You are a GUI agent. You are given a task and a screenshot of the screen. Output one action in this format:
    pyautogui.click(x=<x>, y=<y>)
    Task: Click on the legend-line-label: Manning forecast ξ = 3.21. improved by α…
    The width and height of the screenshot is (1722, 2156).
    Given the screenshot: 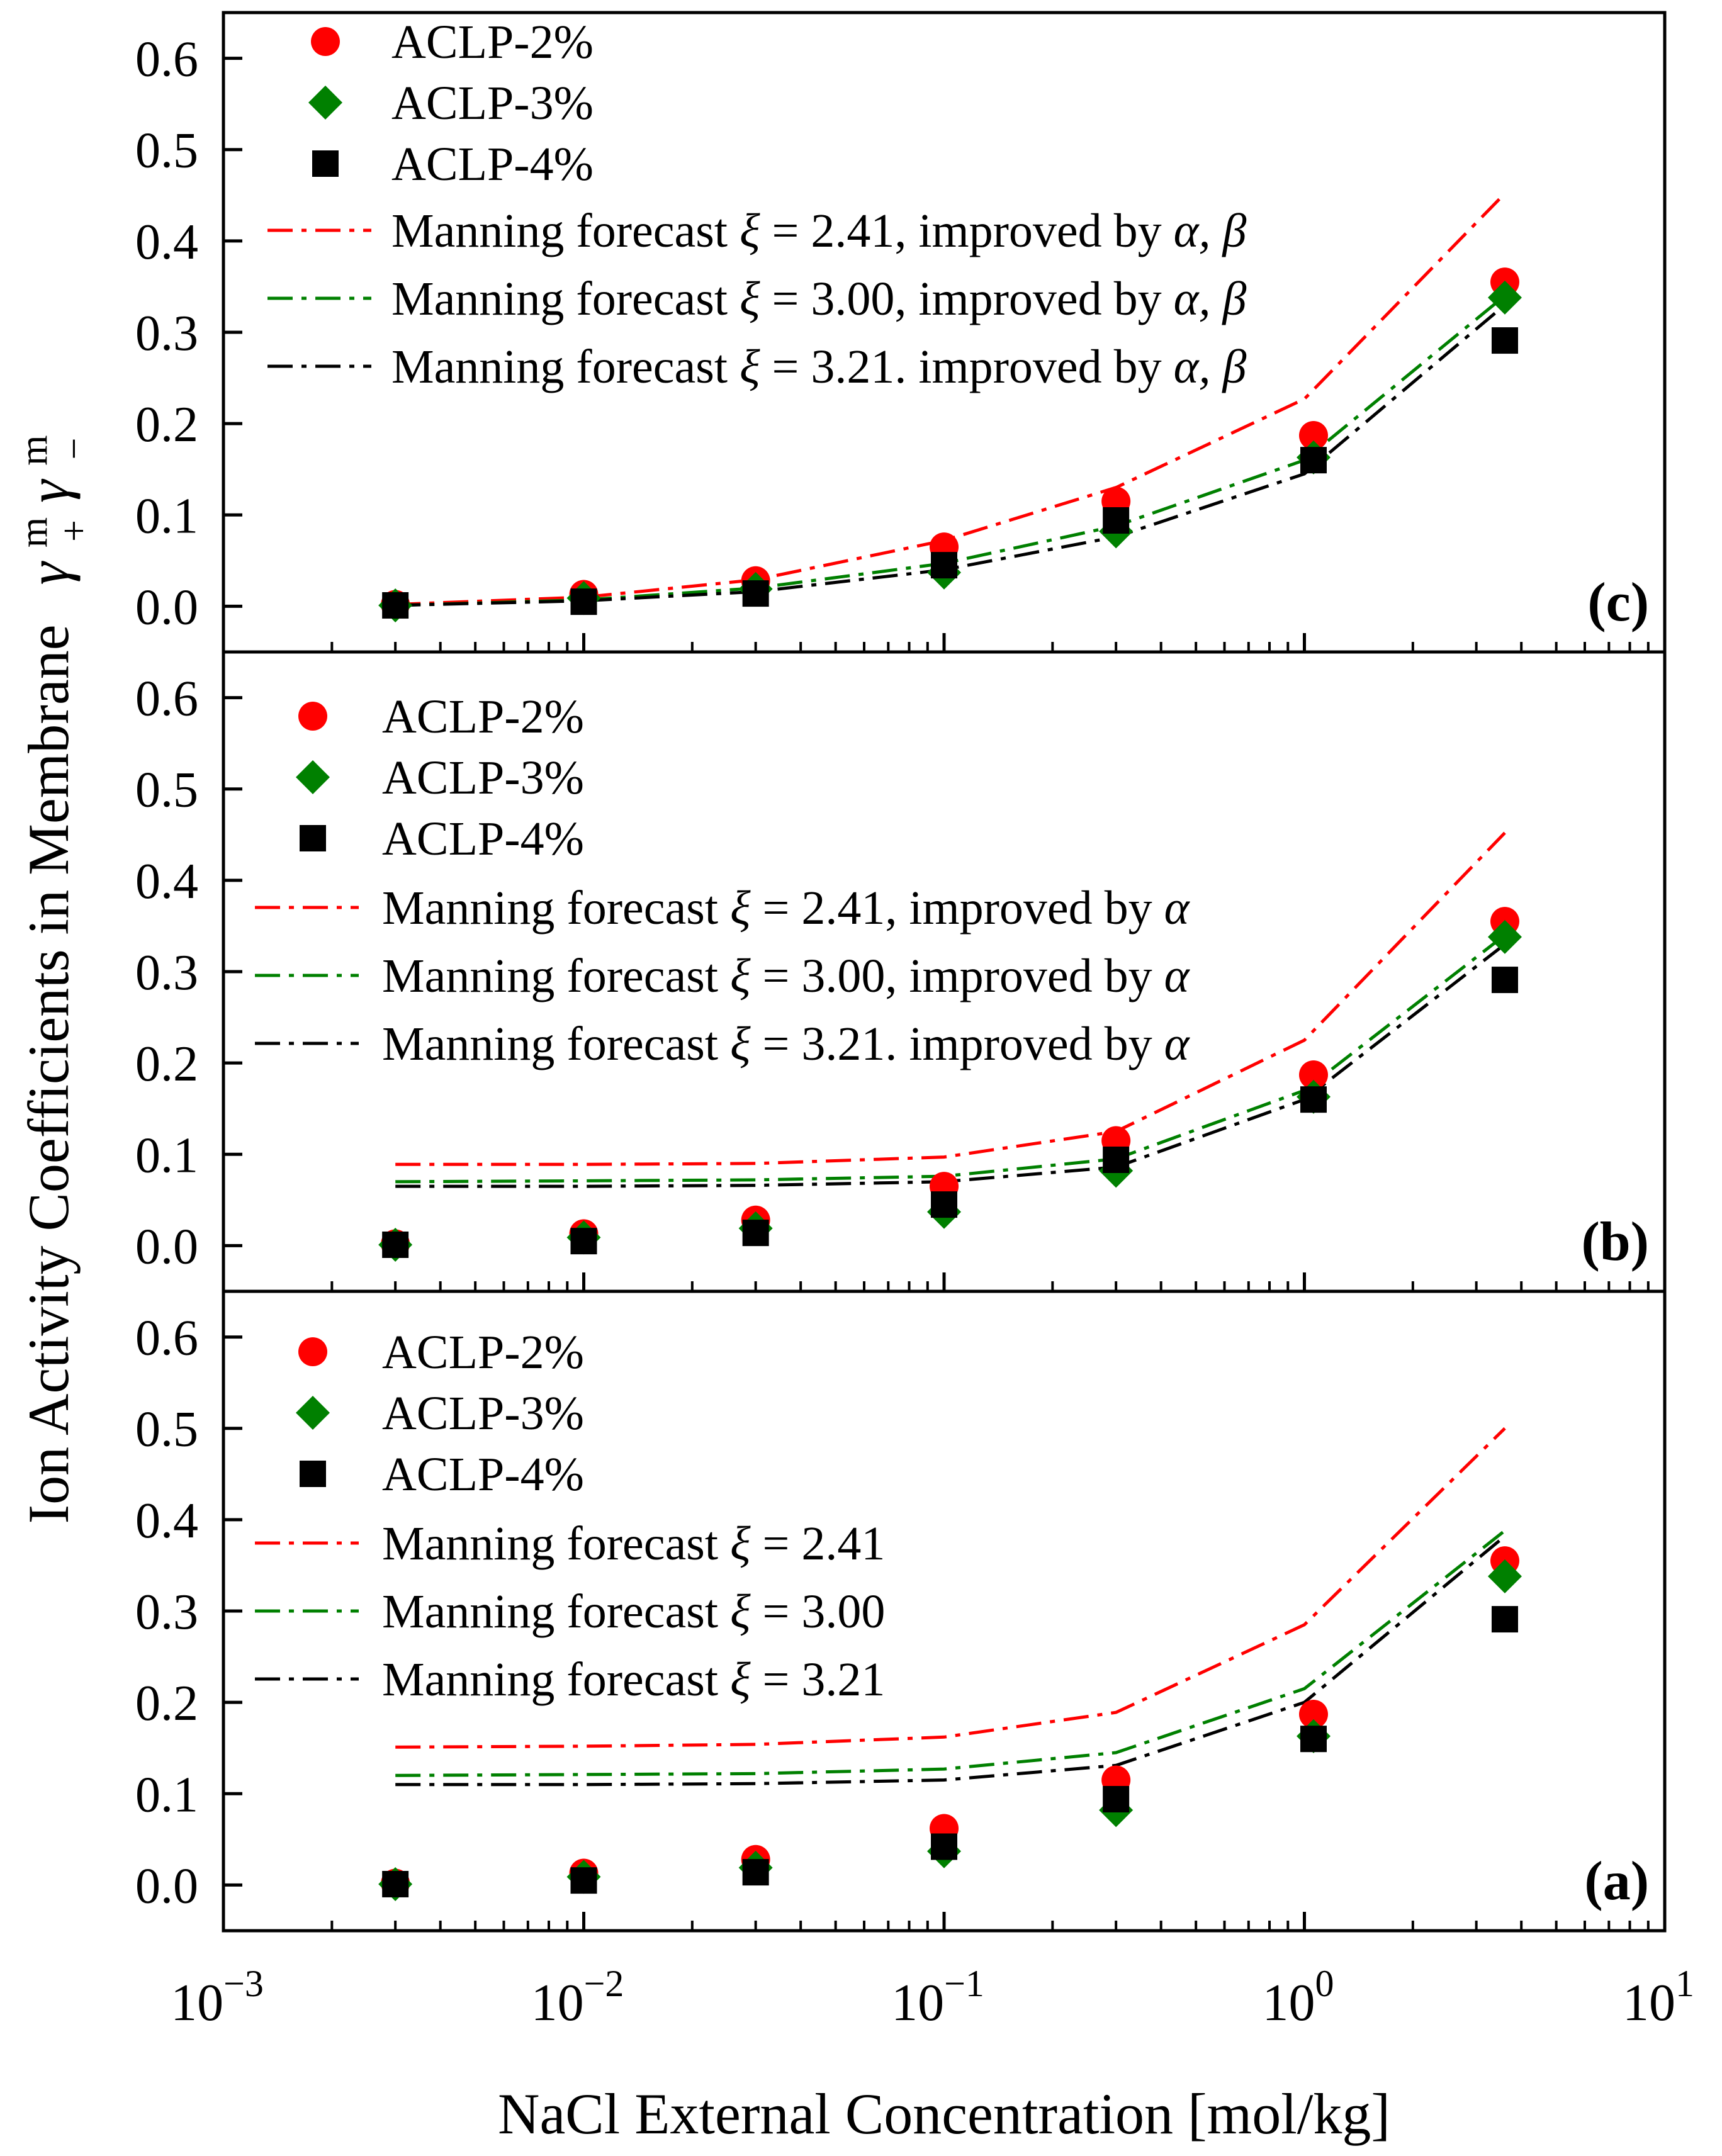 What is the action you would take?
    pyautogui.click(x=819, y=366)
    